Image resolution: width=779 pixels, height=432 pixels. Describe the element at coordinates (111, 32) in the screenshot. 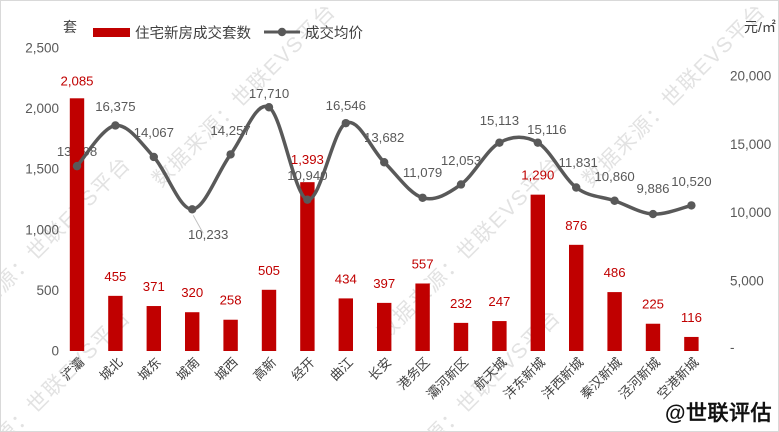

I see `bar-series-swatch-icon` at that location.